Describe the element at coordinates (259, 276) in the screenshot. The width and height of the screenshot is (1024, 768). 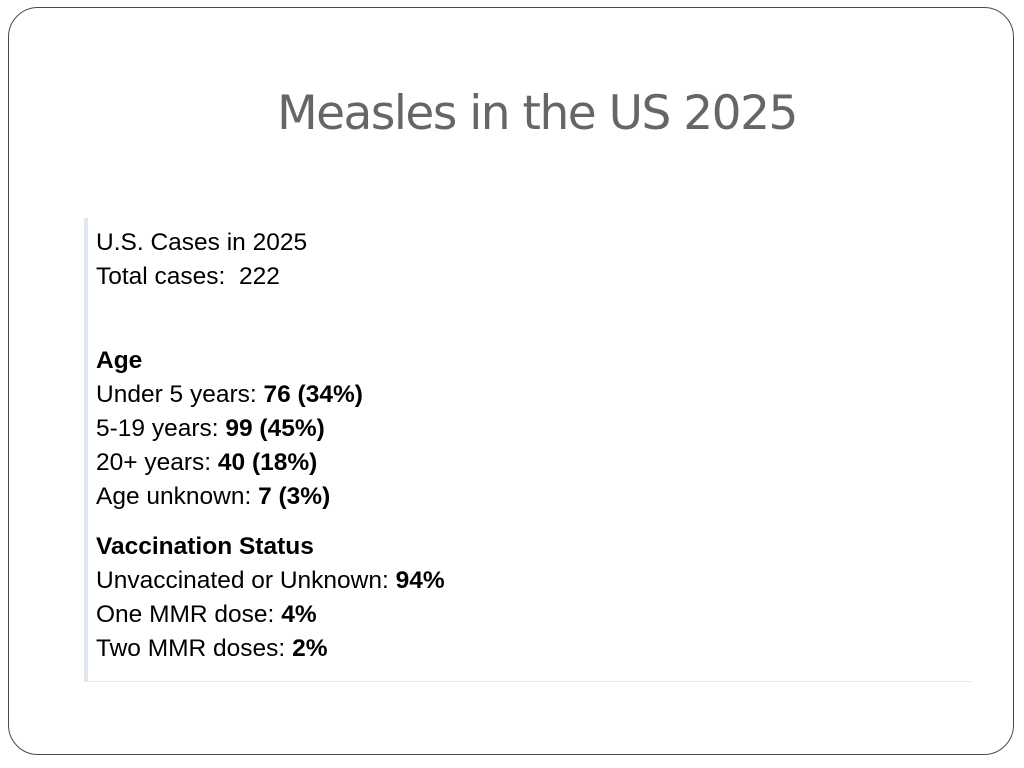
I see `total-cases-value: 222` at that location.